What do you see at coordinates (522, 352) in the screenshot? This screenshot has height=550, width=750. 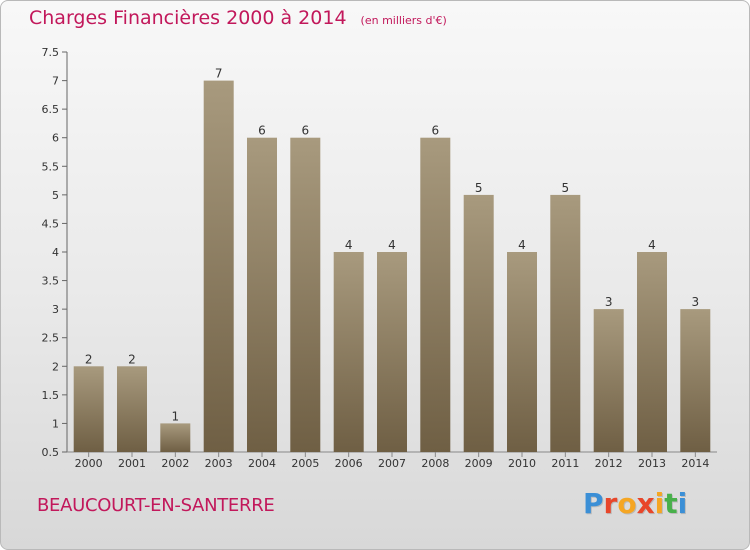 I see `bar-2010` at bounding box center [522, 352].